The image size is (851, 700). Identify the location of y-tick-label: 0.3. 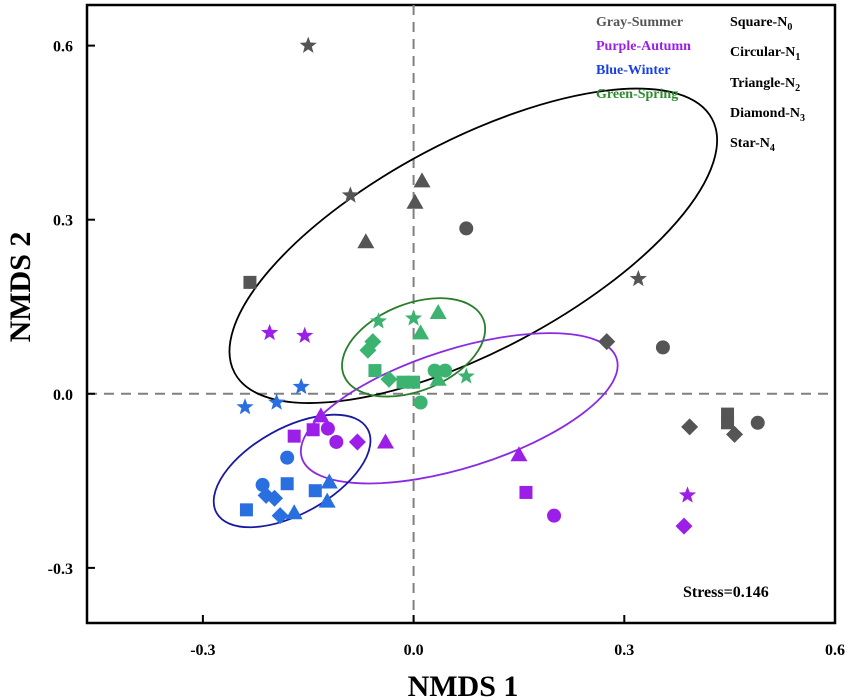
(63, 221).